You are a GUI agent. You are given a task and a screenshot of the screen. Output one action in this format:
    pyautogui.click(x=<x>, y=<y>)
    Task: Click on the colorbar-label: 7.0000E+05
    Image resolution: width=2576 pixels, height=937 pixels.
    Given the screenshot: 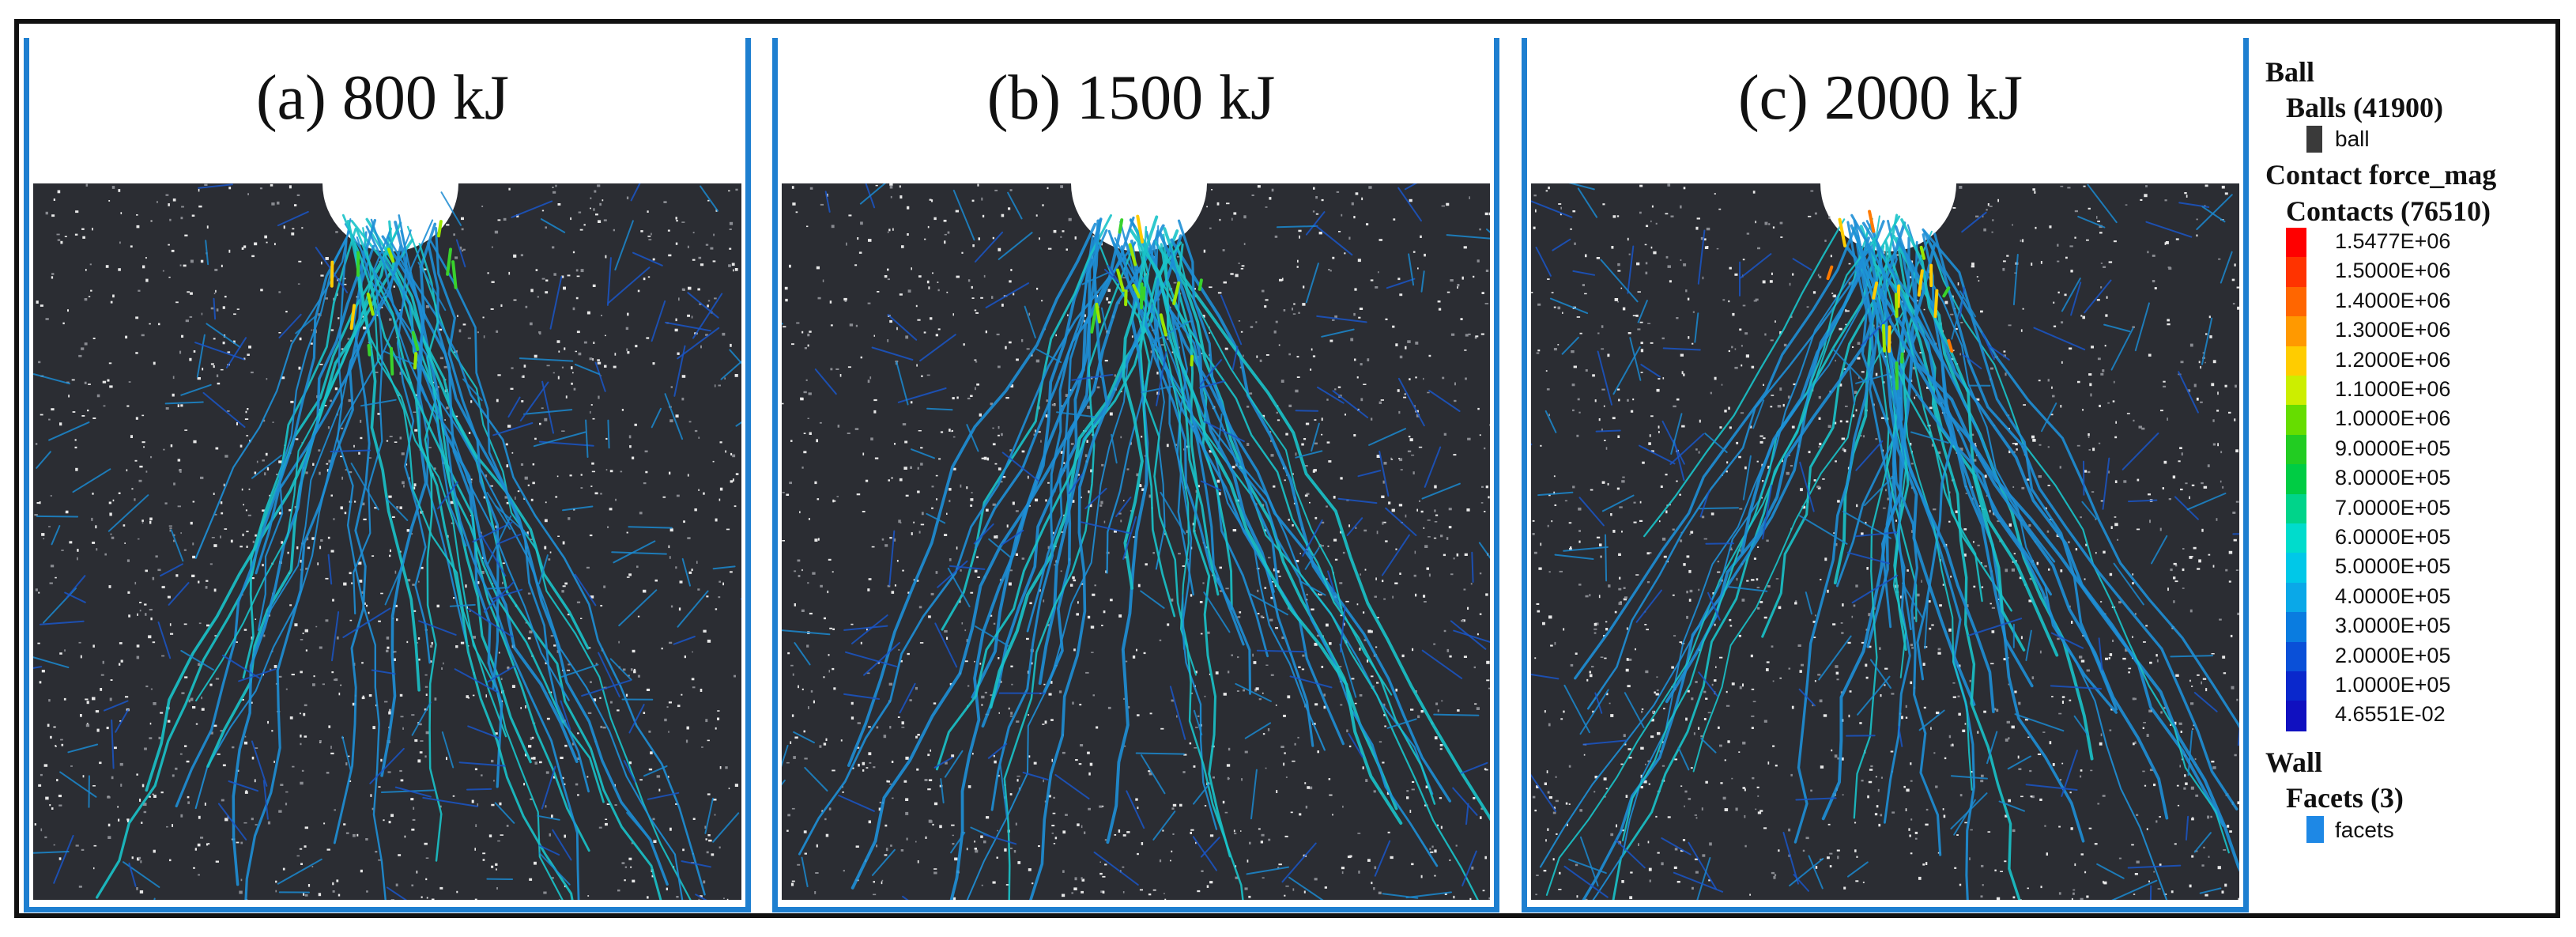 What is the action you would take?
    pyautogui.click(x=2393, y=507)
    